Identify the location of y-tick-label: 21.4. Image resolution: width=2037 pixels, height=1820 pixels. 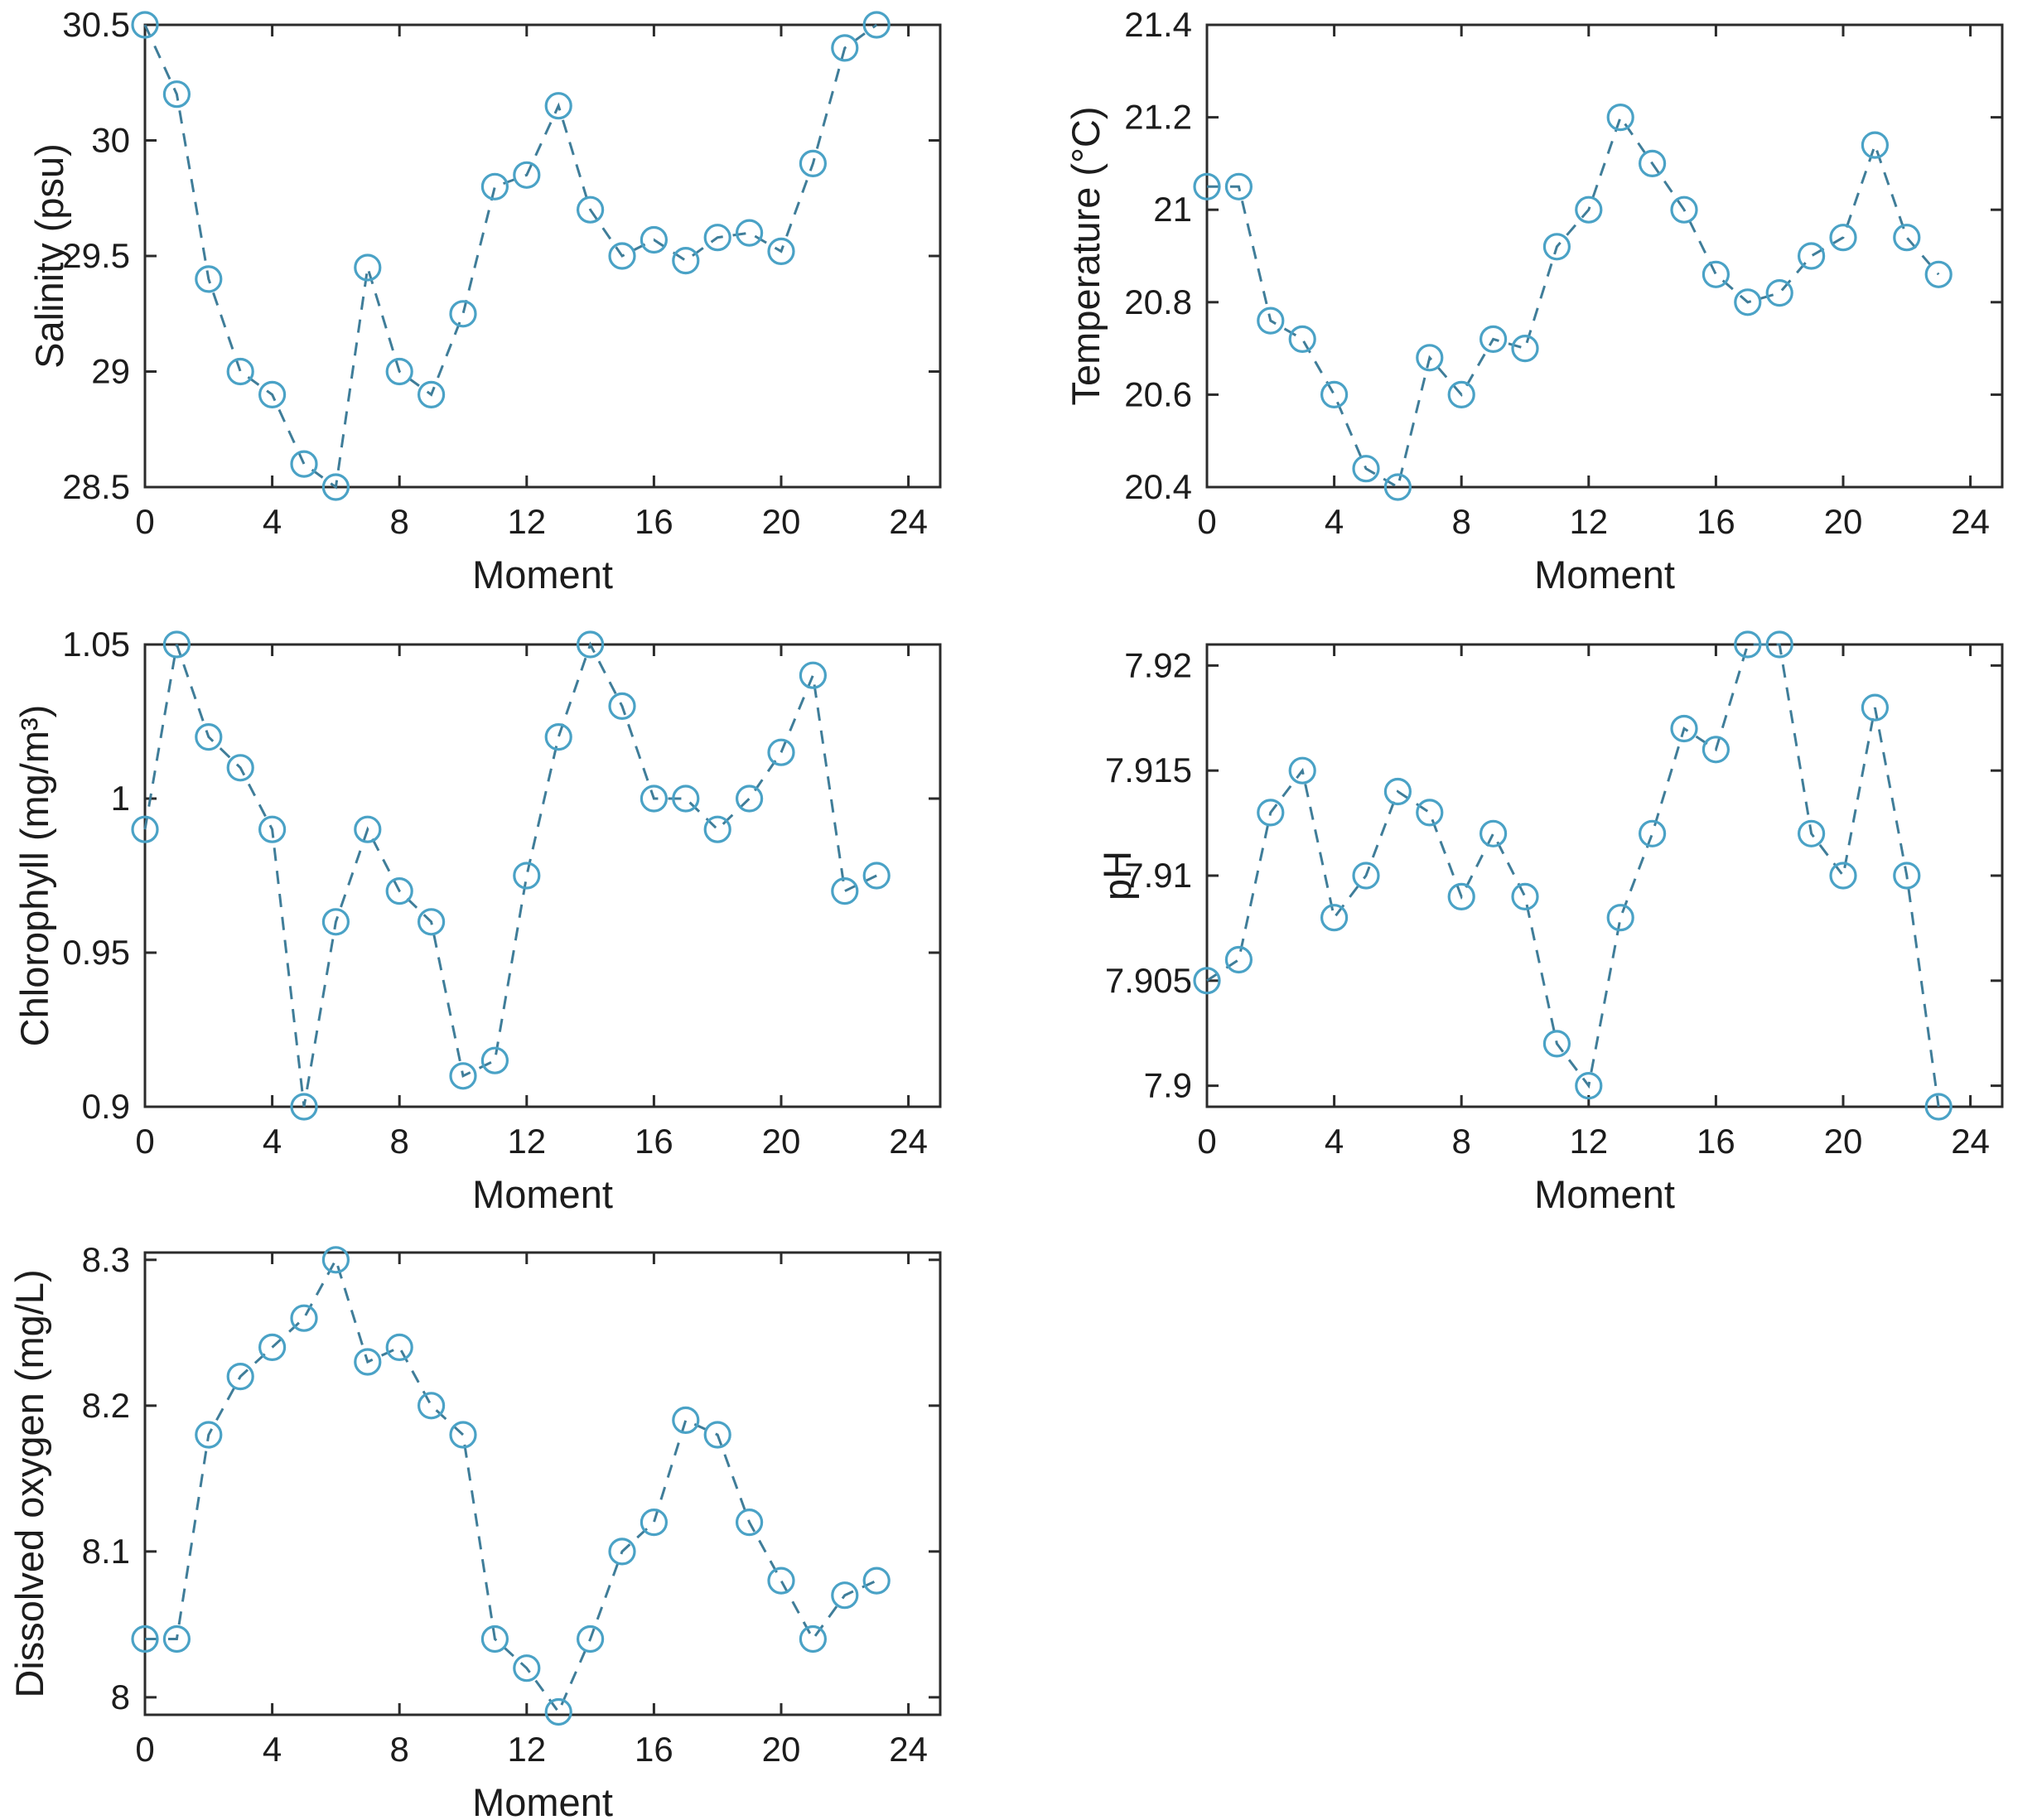
(1158, 24).